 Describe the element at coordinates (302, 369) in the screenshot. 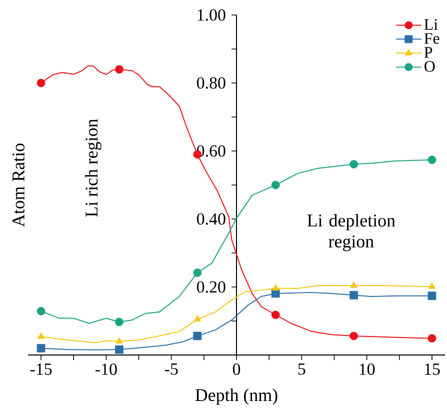

I see `x-tick-label: 5` at that location.